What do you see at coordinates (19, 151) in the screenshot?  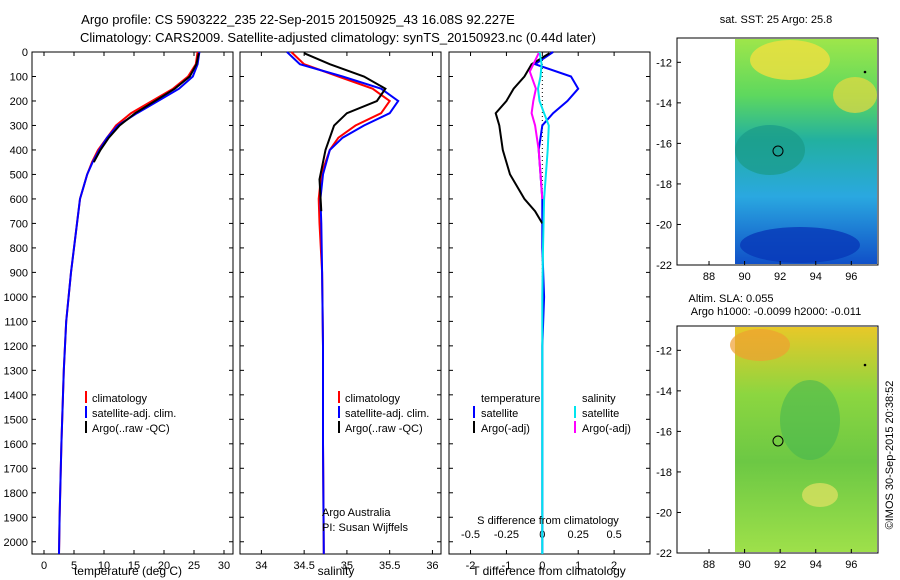 I see `depth-tick-label: 400` at bounding box center [19, 151].